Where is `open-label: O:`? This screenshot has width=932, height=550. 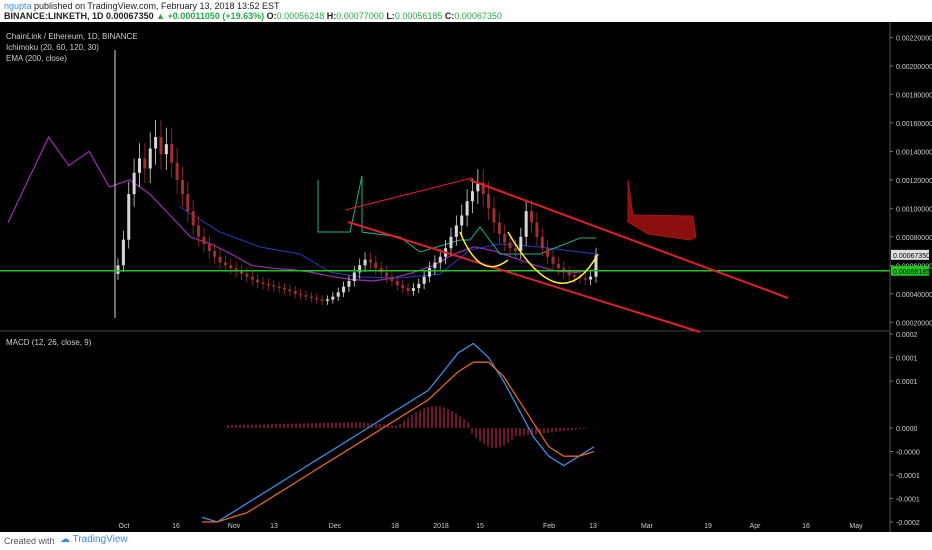
open-label: O: is located at coordinates (271, 16).